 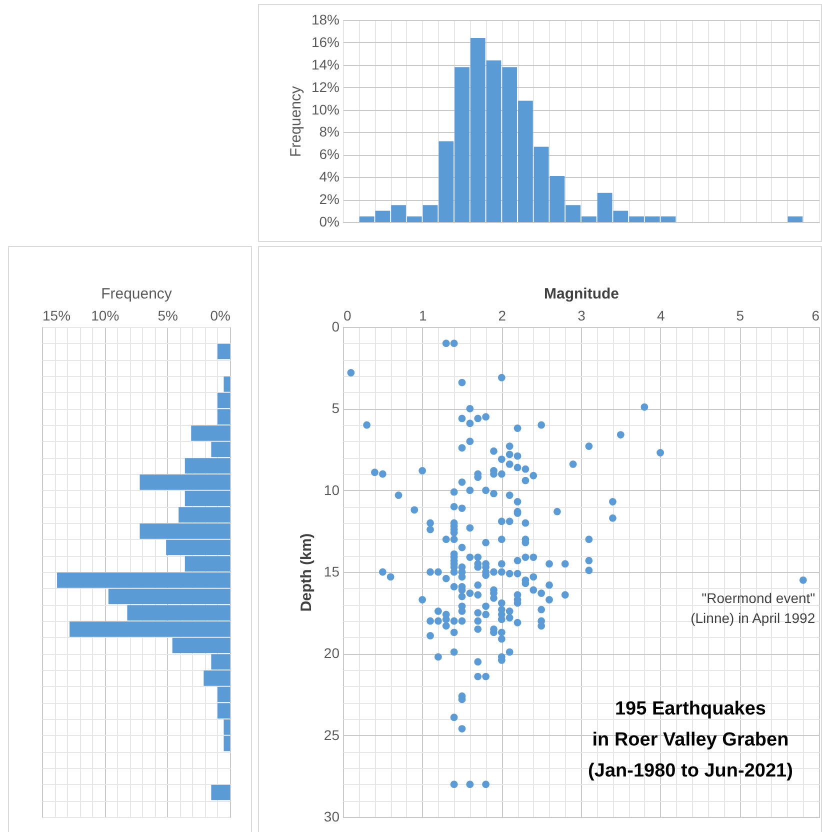 I want to click on y-tick-label: 0, so click(x=336, y=326).